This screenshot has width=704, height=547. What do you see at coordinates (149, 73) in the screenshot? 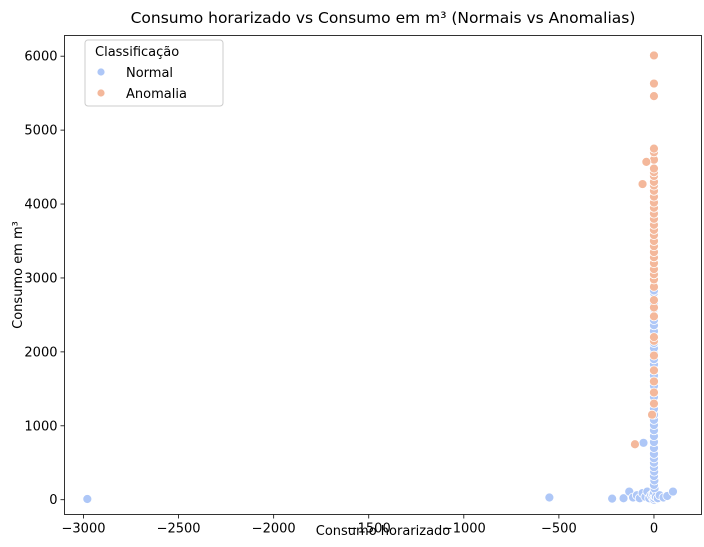
I see `legend-label-normal: Normal` at bounding box center [149, 73].